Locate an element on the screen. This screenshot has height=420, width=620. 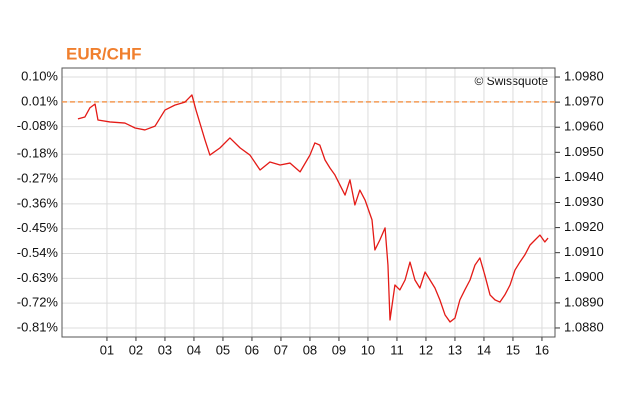
x-tick-label: 01 is located at coordinates (107, 349).